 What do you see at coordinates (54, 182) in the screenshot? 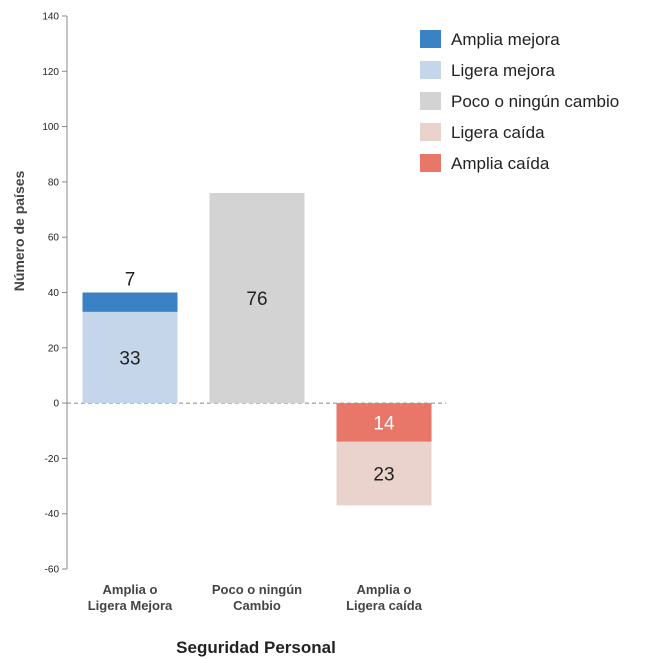
I see `y-tick-label: 80` at bounding box center [54, 182].